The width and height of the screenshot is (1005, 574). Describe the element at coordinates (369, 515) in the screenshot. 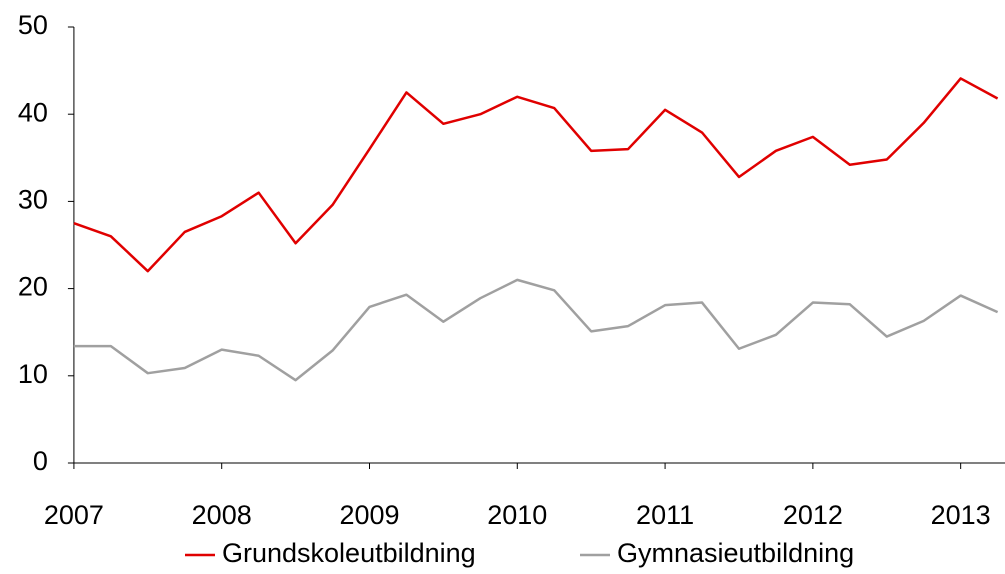

I see `x-tick-label: 2009` at that location.